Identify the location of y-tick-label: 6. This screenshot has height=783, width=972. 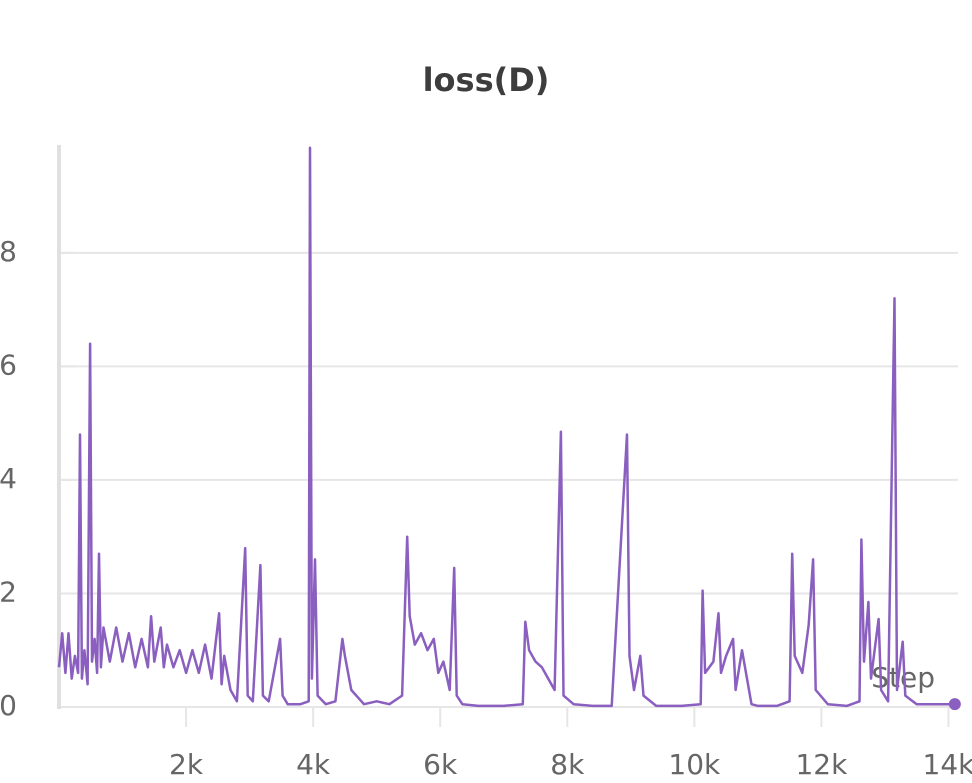
(8, 364).